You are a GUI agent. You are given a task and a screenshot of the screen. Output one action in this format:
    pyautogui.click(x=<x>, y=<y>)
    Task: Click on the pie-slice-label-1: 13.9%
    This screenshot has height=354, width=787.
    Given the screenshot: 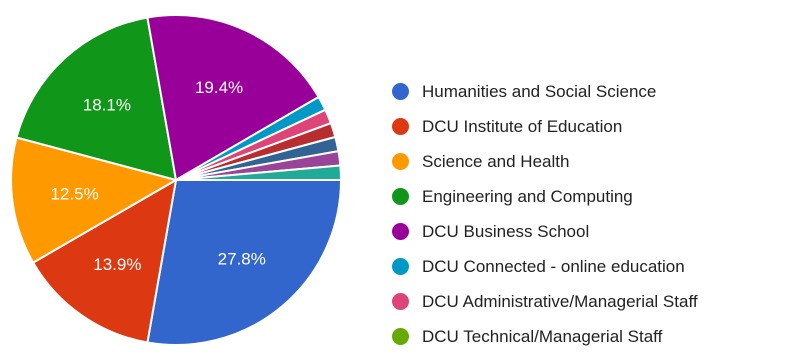 What is the action you would take?
    pyautogui.click(x=117, y=264)
    